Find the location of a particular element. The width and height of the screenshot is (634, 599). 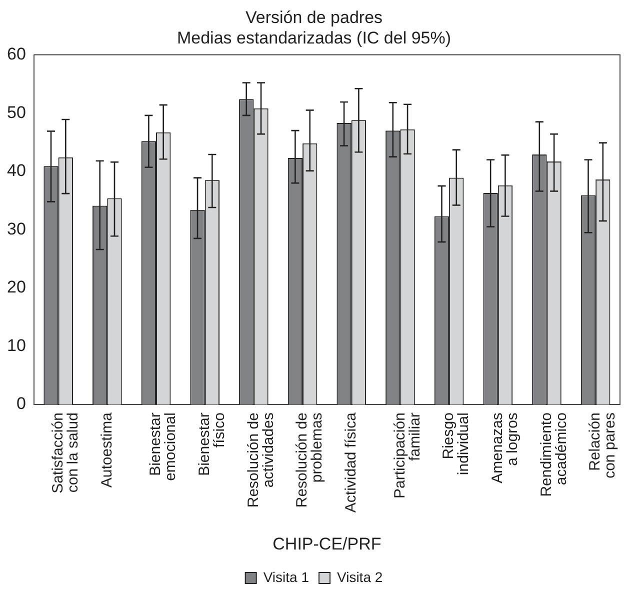

y-tick-label: 50 is located at coordinates (16, 112).